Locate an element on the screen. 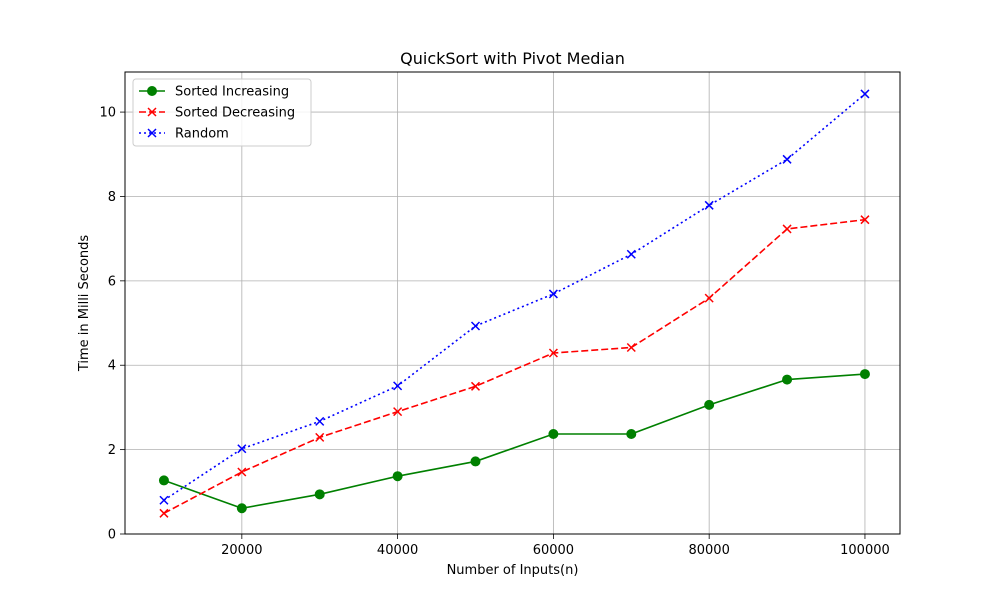 Image resolution: width=1000 pixels, height=600 pixels. legend-label: Sorted Decreasing is located at coordinates (235, 113).